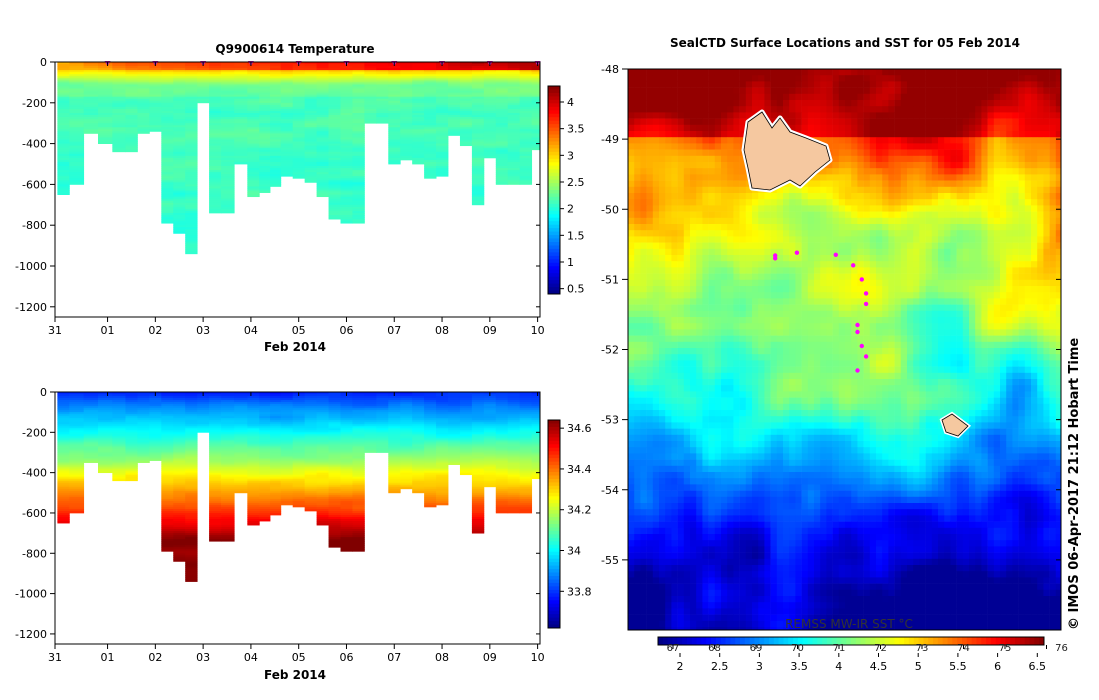 The width and height of the screenshot is (1099, 700). I want to click on y-tick-label: -800, so click(34, 553).